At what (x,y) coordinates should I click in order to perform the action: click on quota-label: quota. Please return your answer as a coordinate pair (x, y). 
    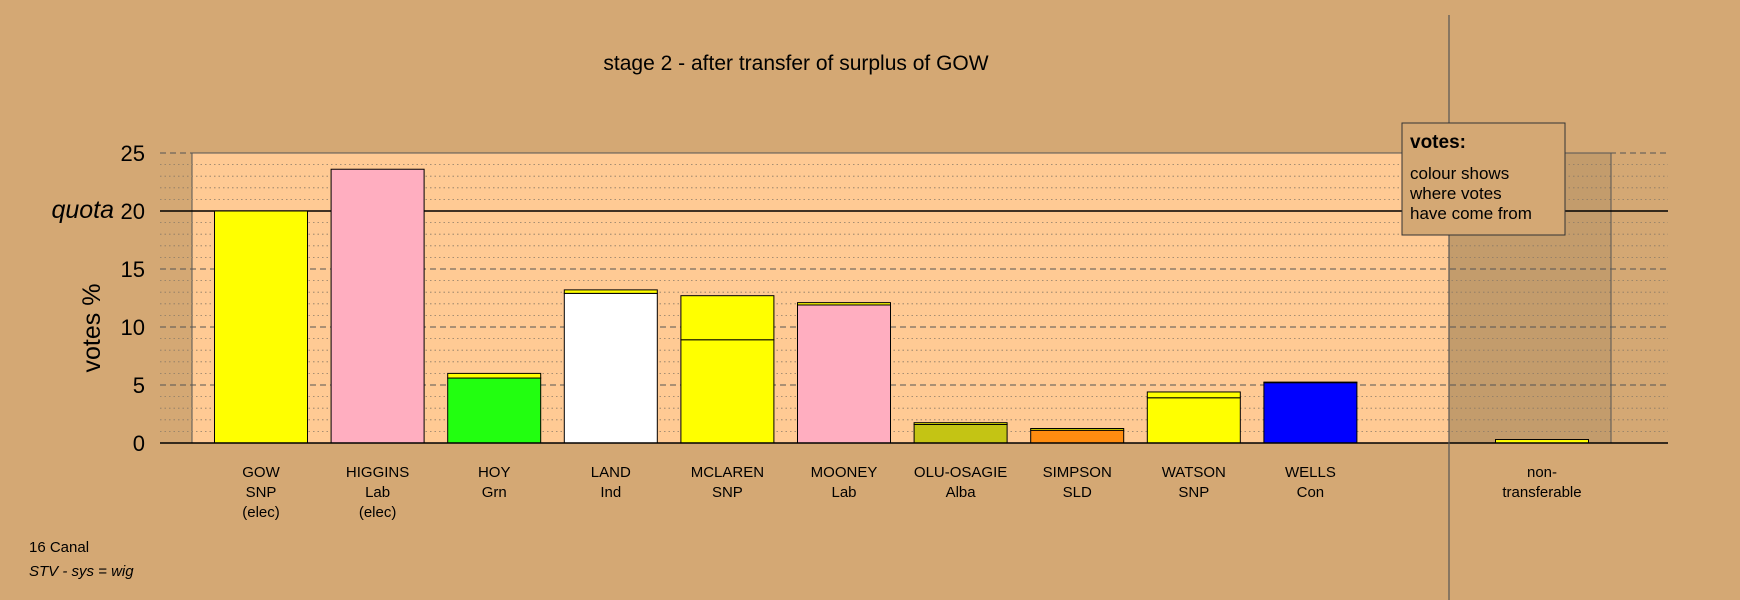
    Looking at the image, I should click on (82, 210).